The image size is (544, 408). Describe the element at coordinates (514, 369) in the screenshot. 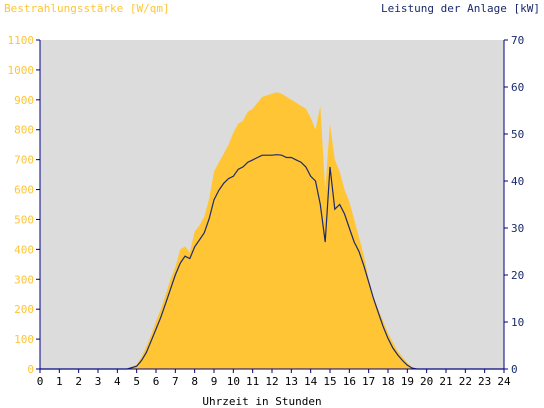

I see `right-tick-label: 0` at that location.